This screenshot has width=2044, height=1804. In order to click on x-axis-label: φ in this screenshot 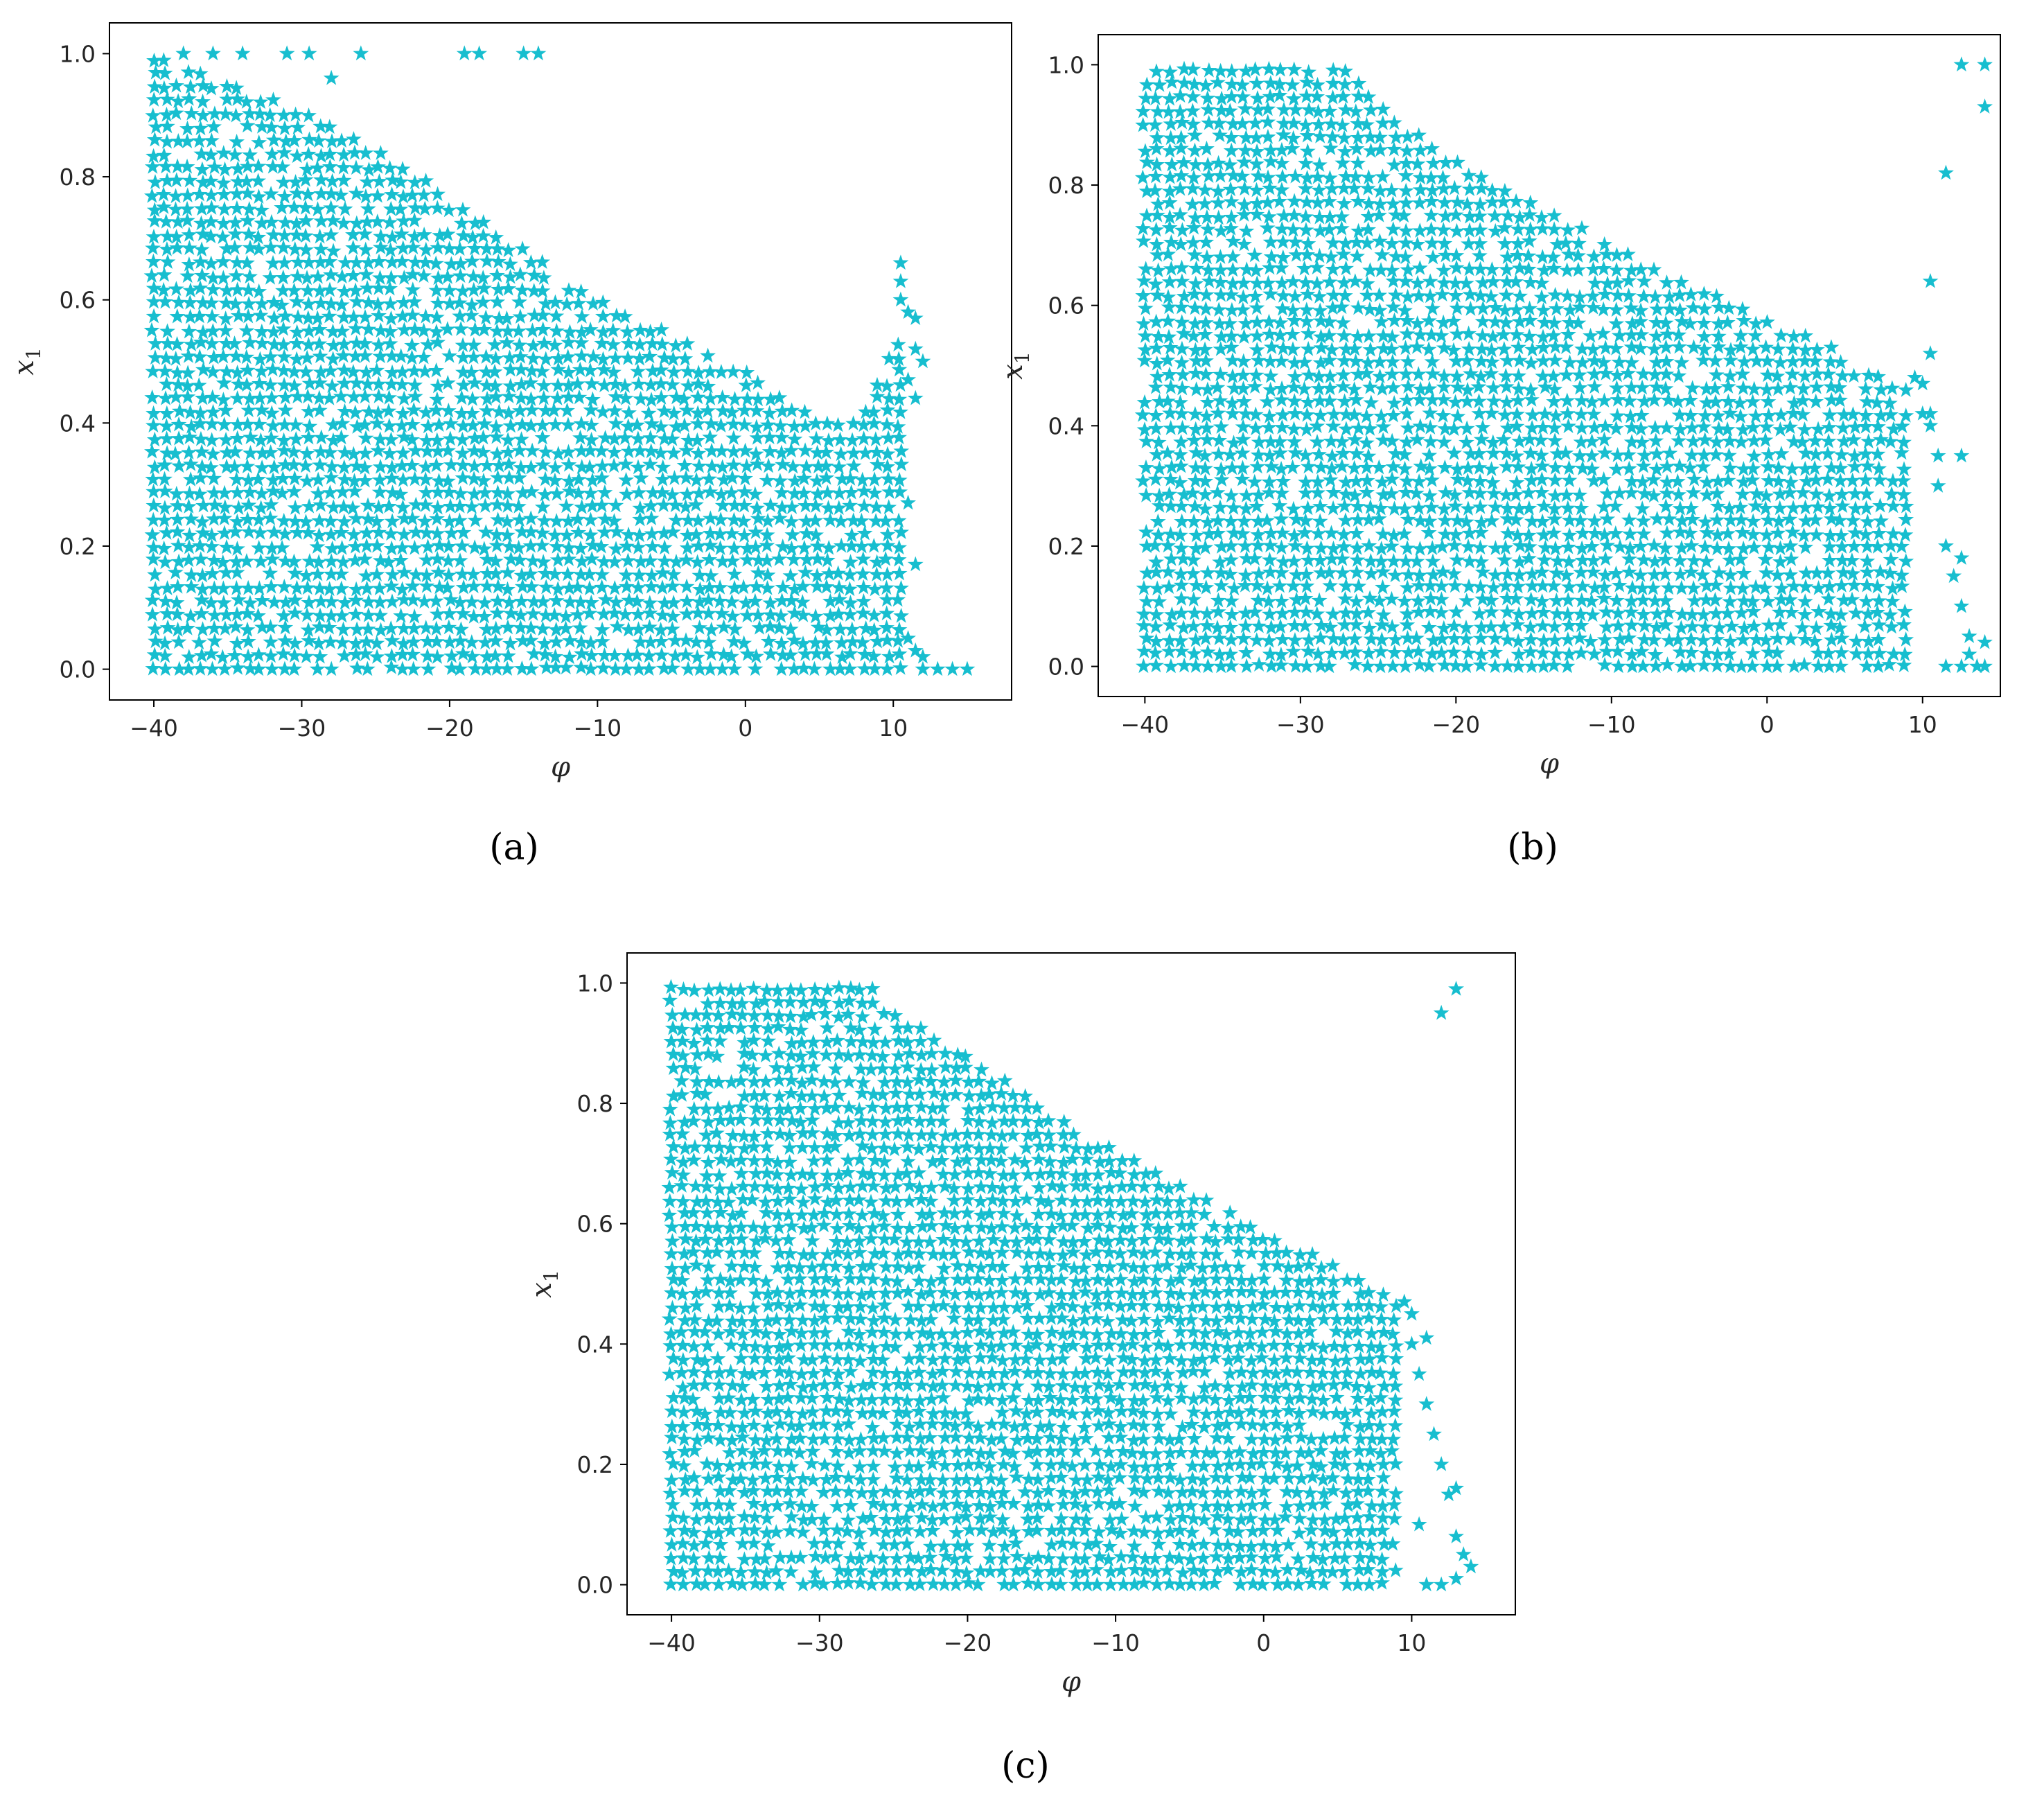, I will do `click(560, 767)`.